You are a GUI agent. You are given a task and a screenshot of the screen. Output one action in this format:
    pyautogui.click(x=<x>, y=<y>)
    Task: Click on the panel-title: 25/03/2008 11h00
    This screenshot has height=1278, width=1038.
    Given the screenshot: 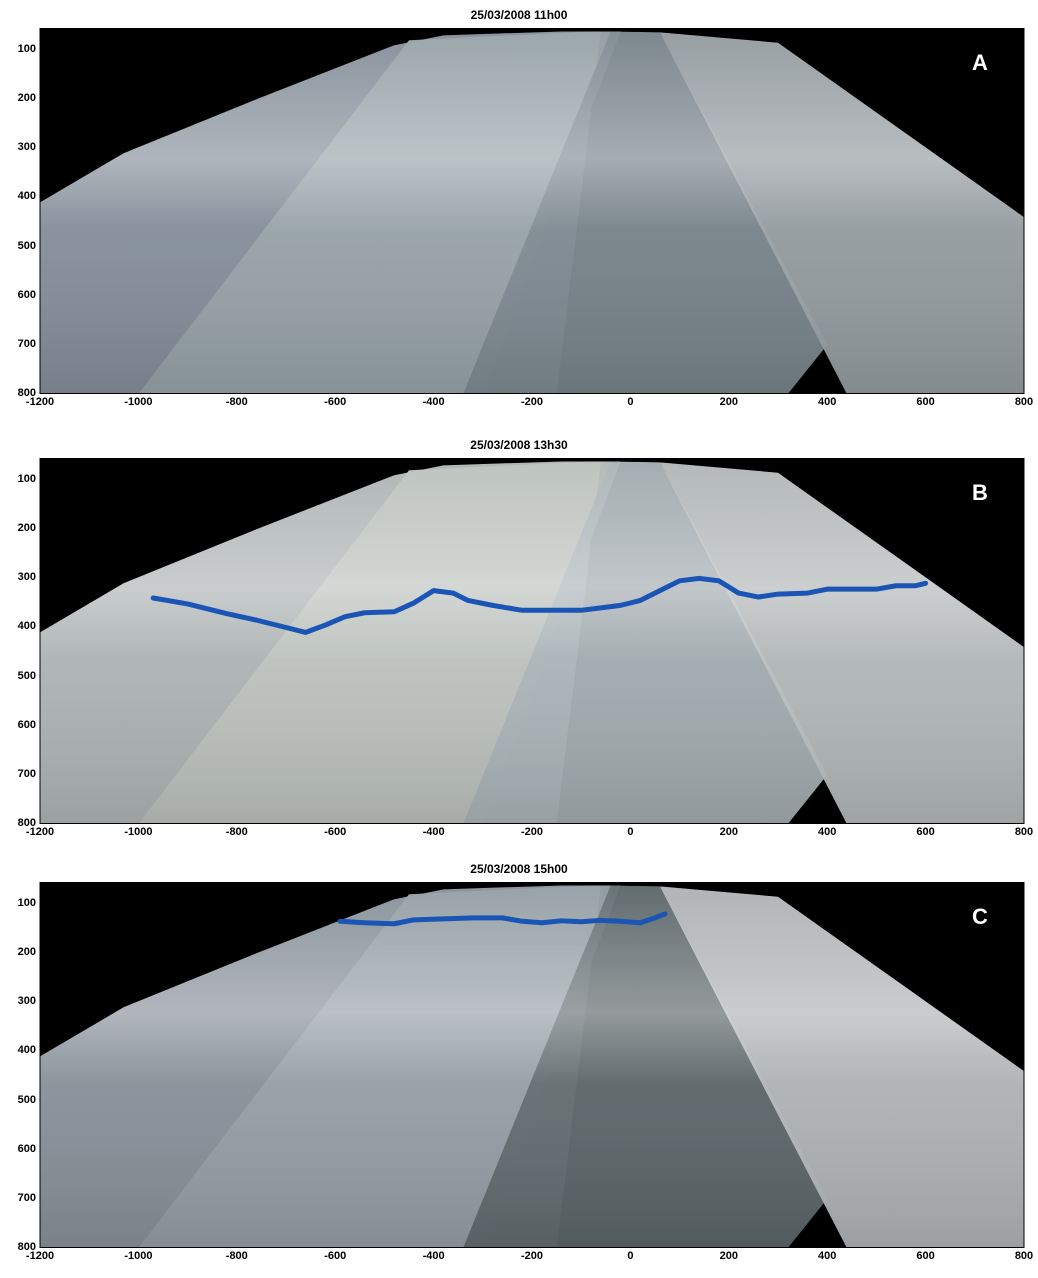 What is the action you would take?
    pyautogui.click(x=519, y=15)
    